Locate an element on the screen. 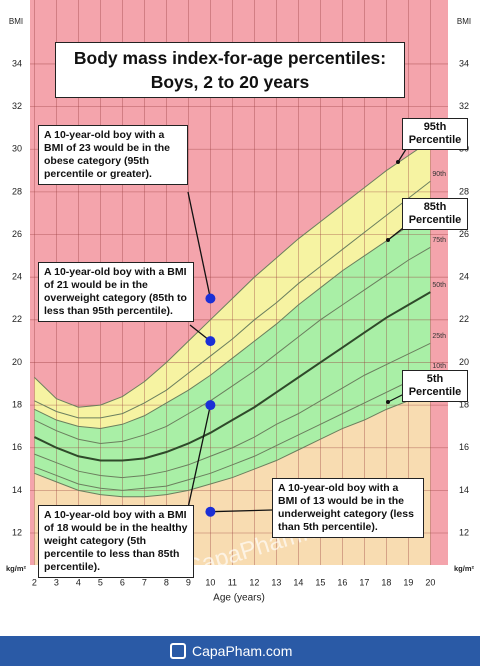 Image resolution: width=480 pixels, height=666 pixels. x-tick-label: 18 is located at coordinates (386, 582).